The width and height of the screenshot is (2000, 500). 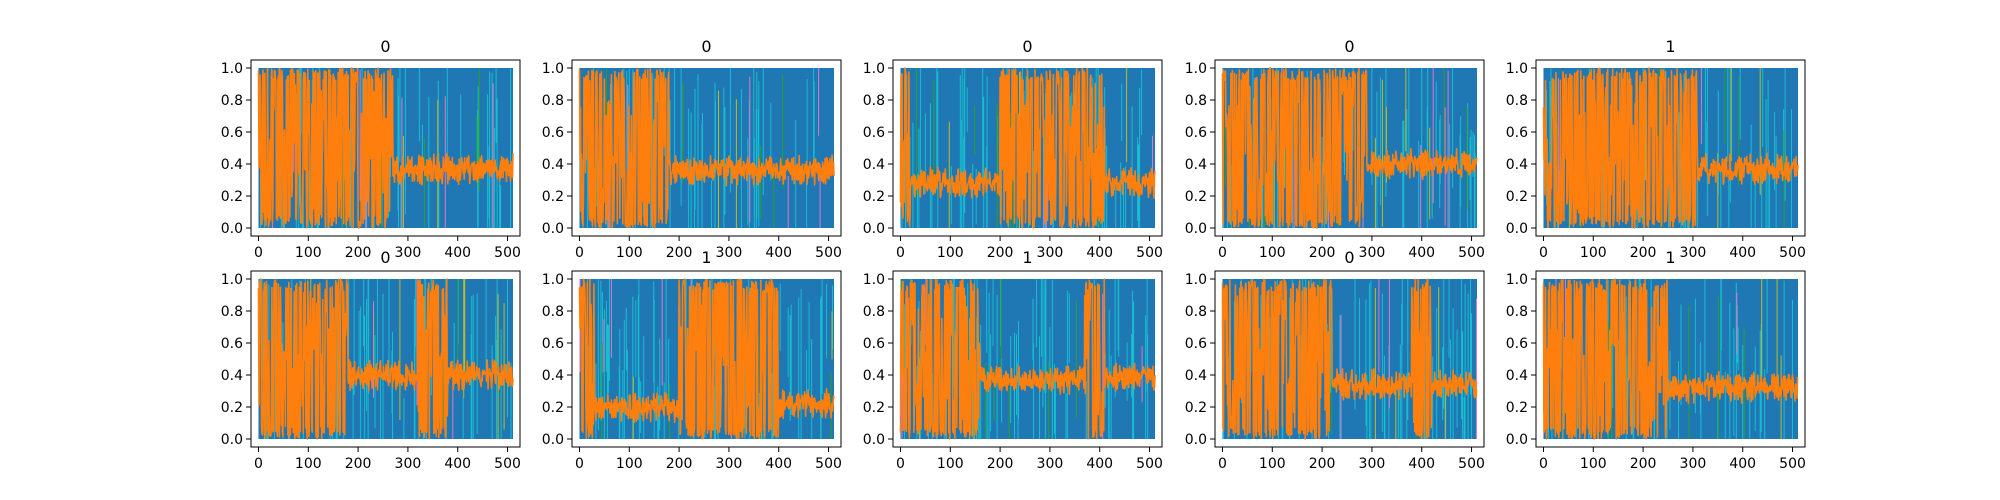 I want to click on panel-4: 0 100 200 300 400 500 0.0 0.2 0.4 0.6 0.8 1.0 0, so click(x=1335, y=149).